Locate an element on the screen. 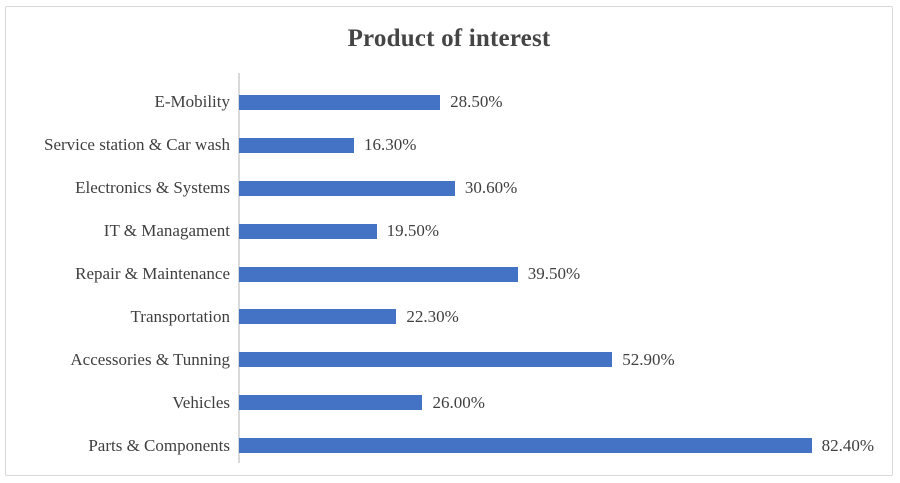 This screenshot has width=900, height=483. value-label: 39.50% is located at coordinates (554, 273).